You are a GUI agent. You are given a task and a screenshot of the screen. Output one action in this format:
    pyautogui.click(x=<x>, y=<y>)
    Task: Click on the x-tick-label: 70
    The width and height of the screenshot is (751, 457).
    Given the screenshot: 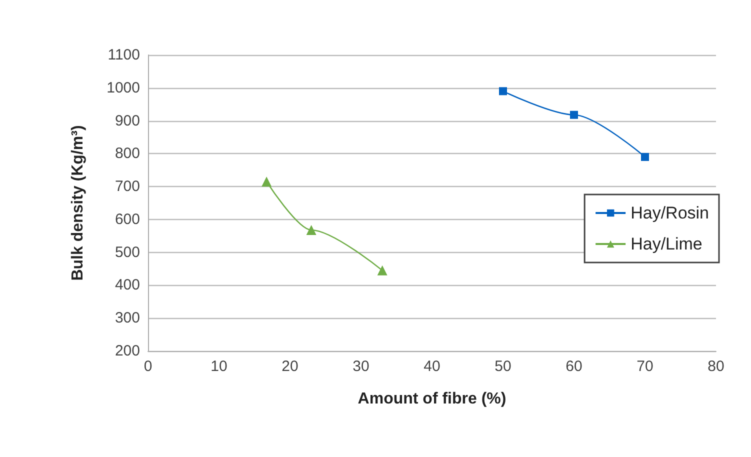 What is the action you would take?
    pyautogui.click(x=645, y=366)
    